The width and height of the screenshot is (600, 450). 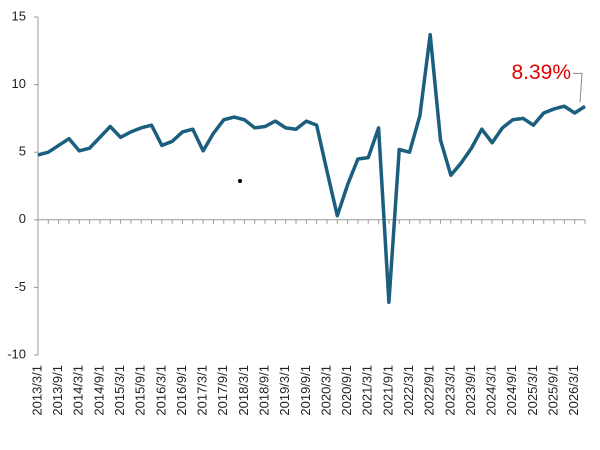 What do you see at coordinates (222, 390) in the screenshot?
I see `x-tick-label: 2017/9/1` at bounding box center [222, 390].